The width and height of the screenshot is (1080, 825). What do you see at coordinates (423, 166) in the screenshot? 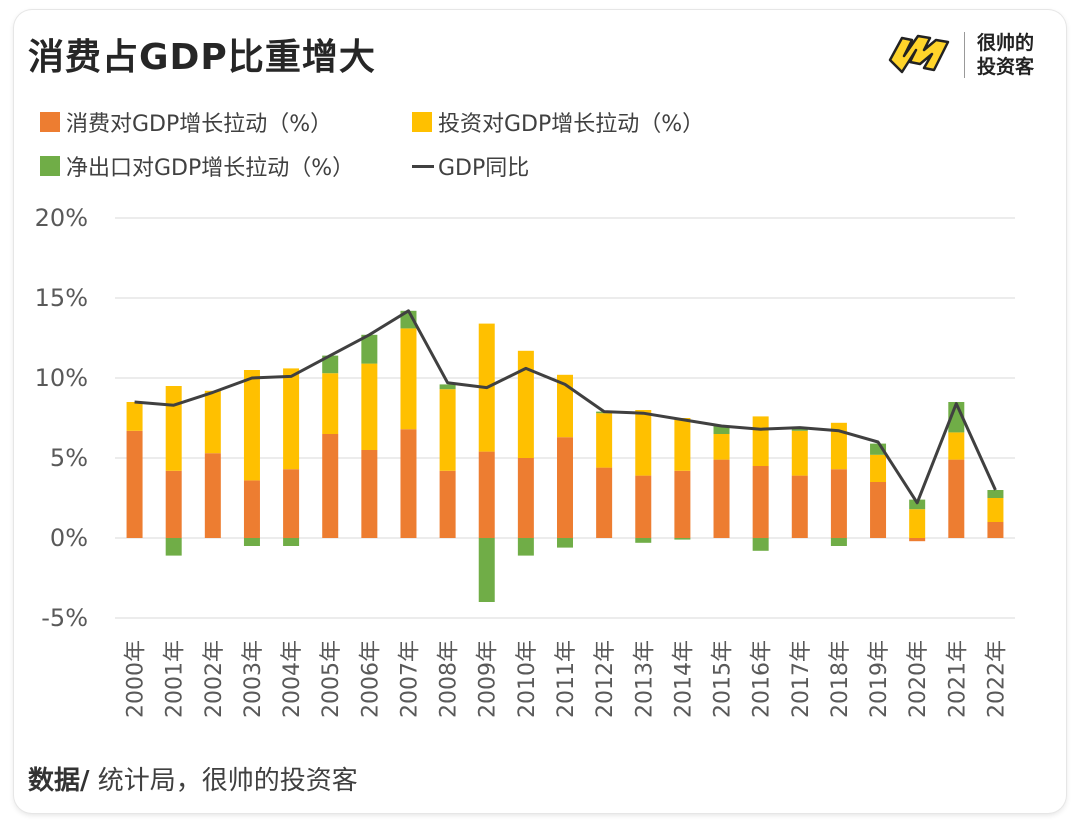
I see `legend-line-gdp` at bounding box center [423, 166].